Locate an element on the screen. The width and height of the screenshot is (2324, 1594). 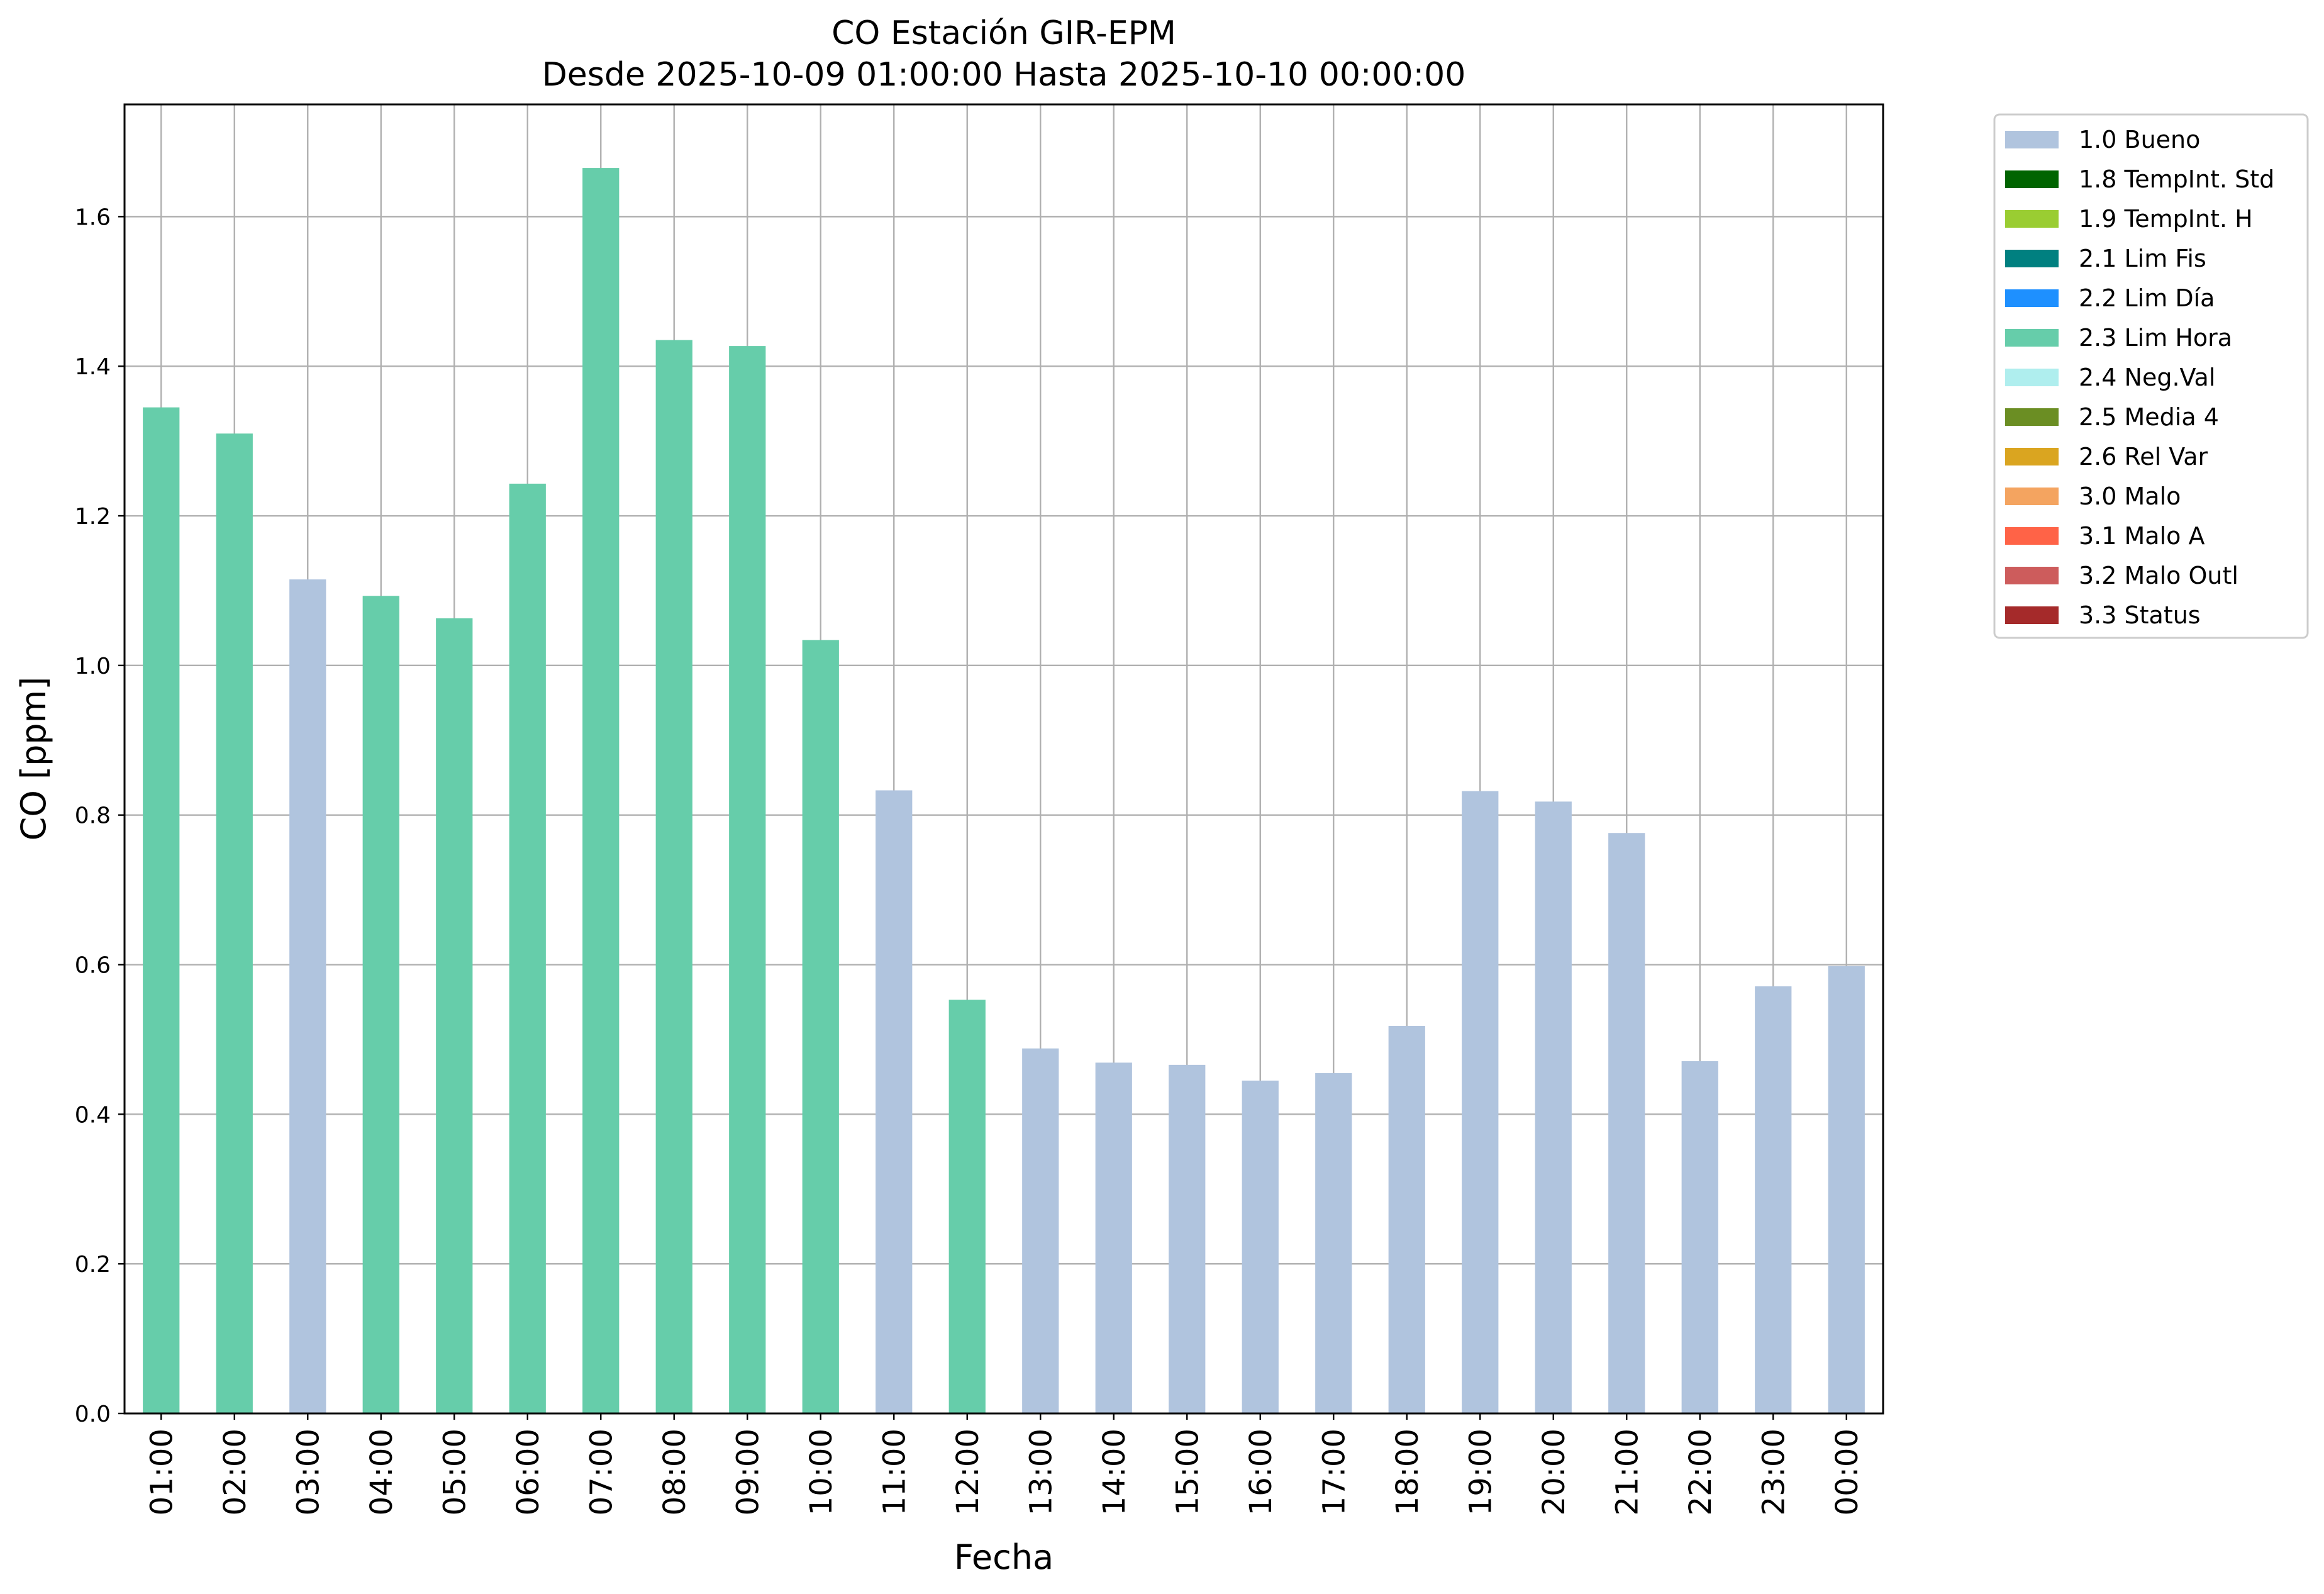
x-tick-label: 07:00 is located at coordinates (601, 1472).